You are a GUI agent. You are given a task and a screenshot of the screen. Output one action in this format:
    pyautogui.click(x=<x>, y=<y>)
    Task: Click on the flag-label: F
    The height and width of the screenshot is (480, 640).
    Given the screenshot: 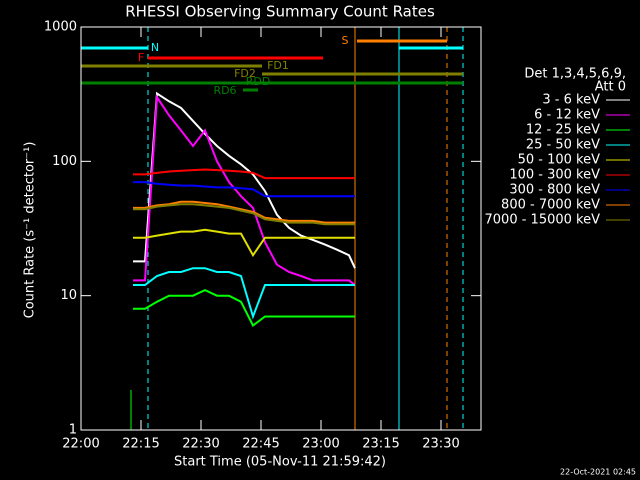 What is the action you would take?
    pyautogui.click(x=141, y=57)
    